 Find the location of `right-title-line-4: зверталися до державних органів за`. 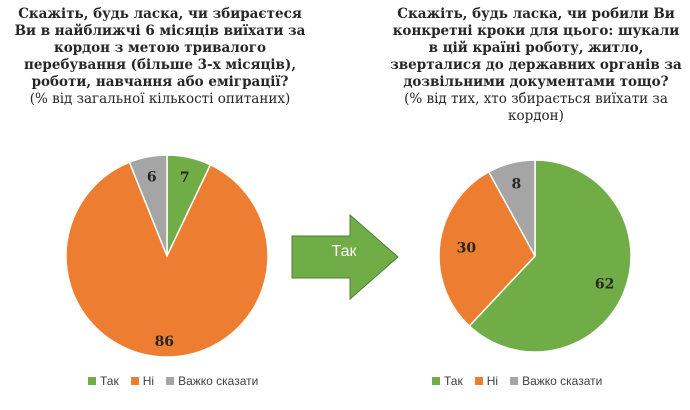

right-title-line-4: зверталися до державних органів за is located at coordinates (536, 65).